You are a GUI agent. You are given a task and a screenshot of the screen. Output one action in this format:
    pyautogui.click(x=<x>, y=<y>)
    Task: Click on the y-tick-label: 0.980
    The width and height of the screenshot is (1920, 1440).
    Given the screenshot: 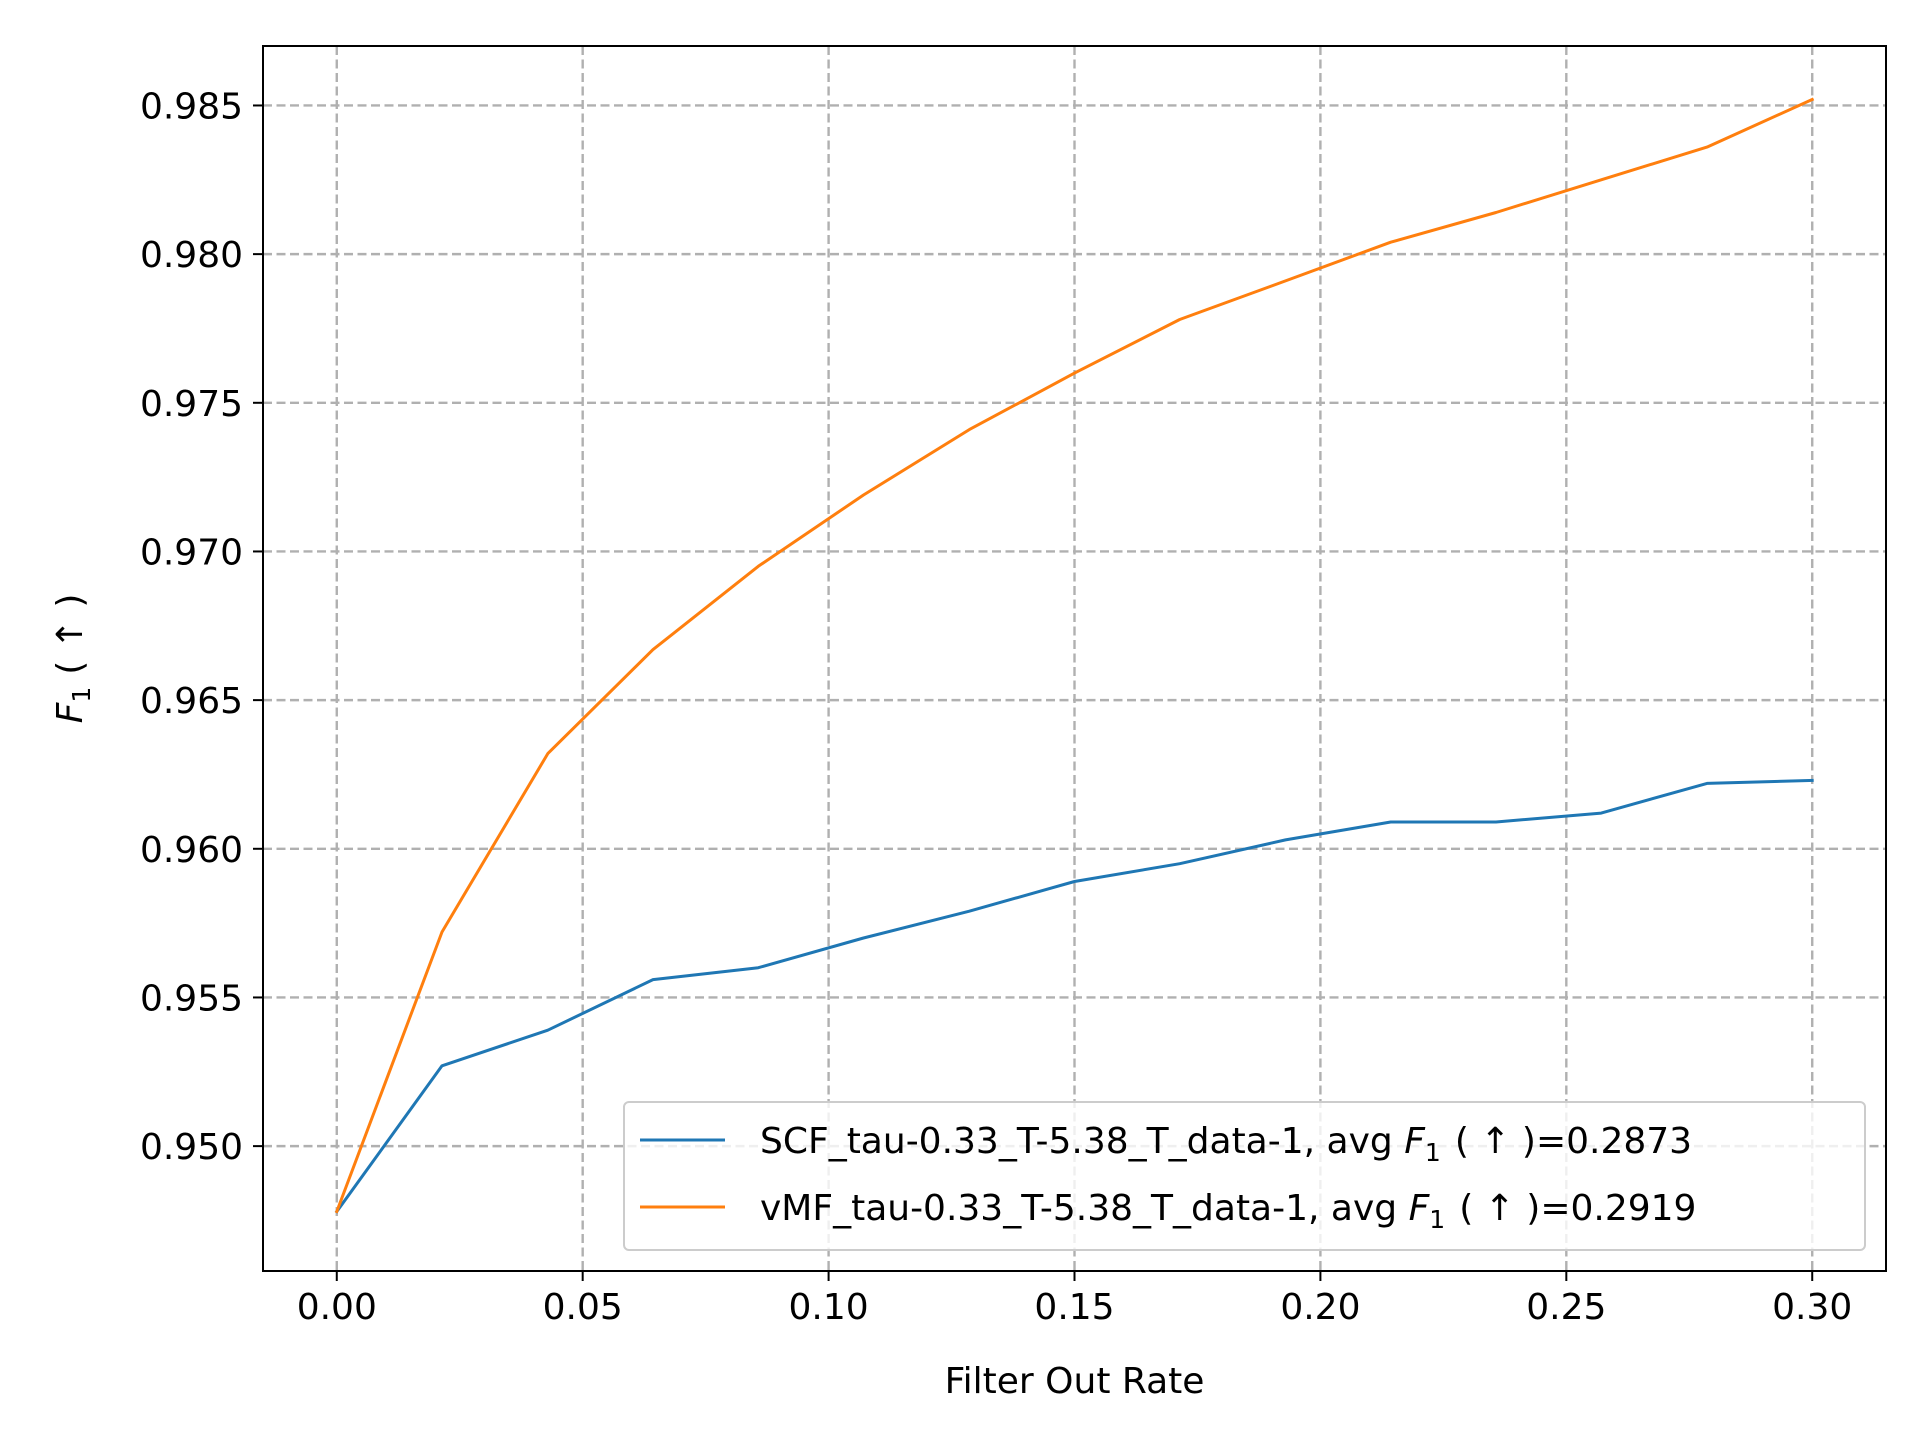 What is the action you would take?
    pyautogui.click(x=191, y=255)
    